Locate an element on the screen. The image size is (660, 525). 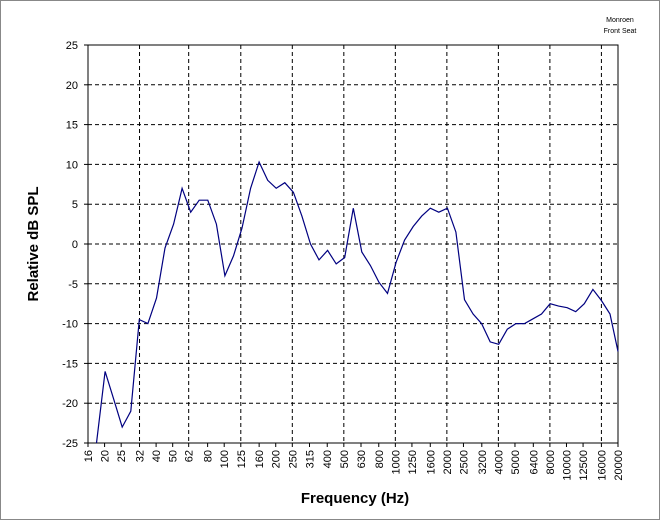
y-tick-label: -25 is located at coordinates (70, 444).